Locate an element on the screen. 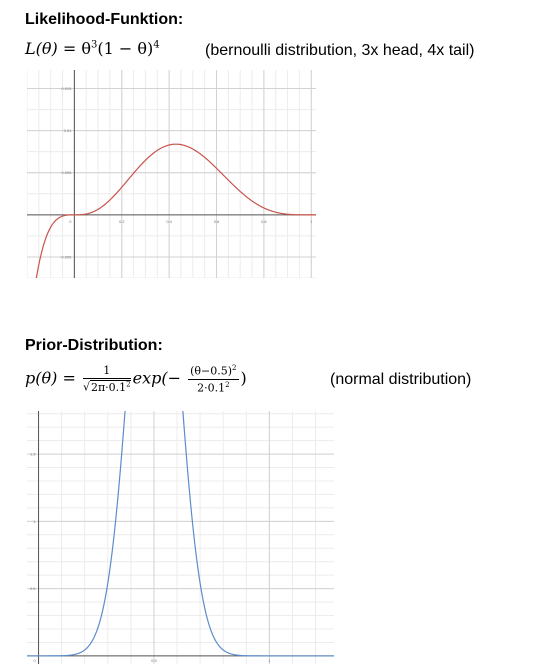 Image resolution: width=533 pixels, height=665 pixels. prior-frac2-den-value: 2·0.1 is located at coordinates (211, 388).